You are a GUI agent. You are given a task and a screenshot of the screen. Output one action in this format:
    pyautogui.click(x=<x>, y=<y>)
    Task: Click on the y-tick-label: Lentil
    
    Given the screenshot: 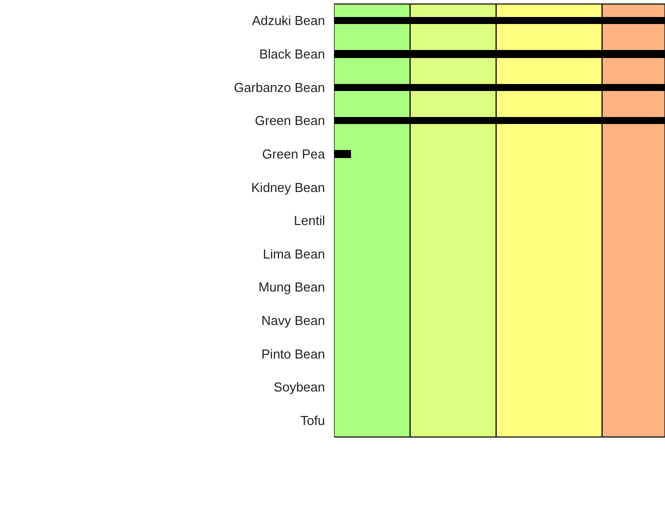 What is the action you would take?
    pyautogui.click(x=310, y=220)
    